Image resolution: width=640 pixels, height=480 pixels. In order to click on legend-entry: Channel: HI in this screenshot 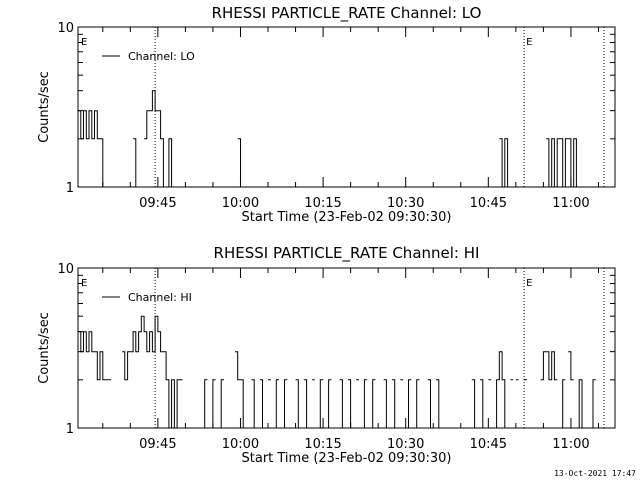, I will do `click(160, 297)`.